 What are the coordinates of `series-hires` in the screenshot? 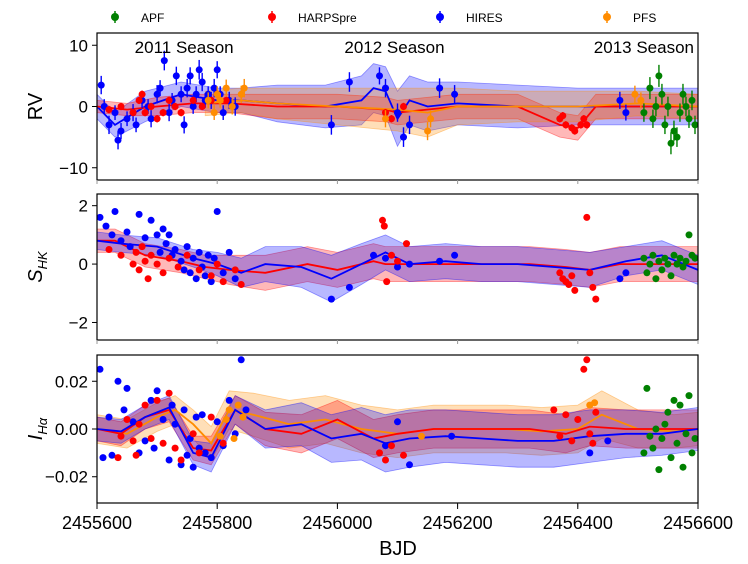 It's located at (363, 255).